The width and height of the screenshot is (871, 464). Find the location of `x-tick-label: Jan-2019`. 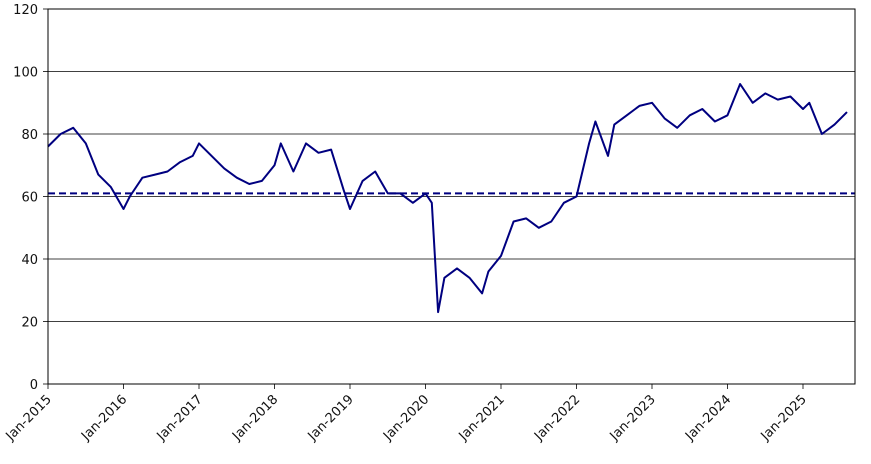

x-tick-label: Jan-2019 is located at coordinates (331, 418).